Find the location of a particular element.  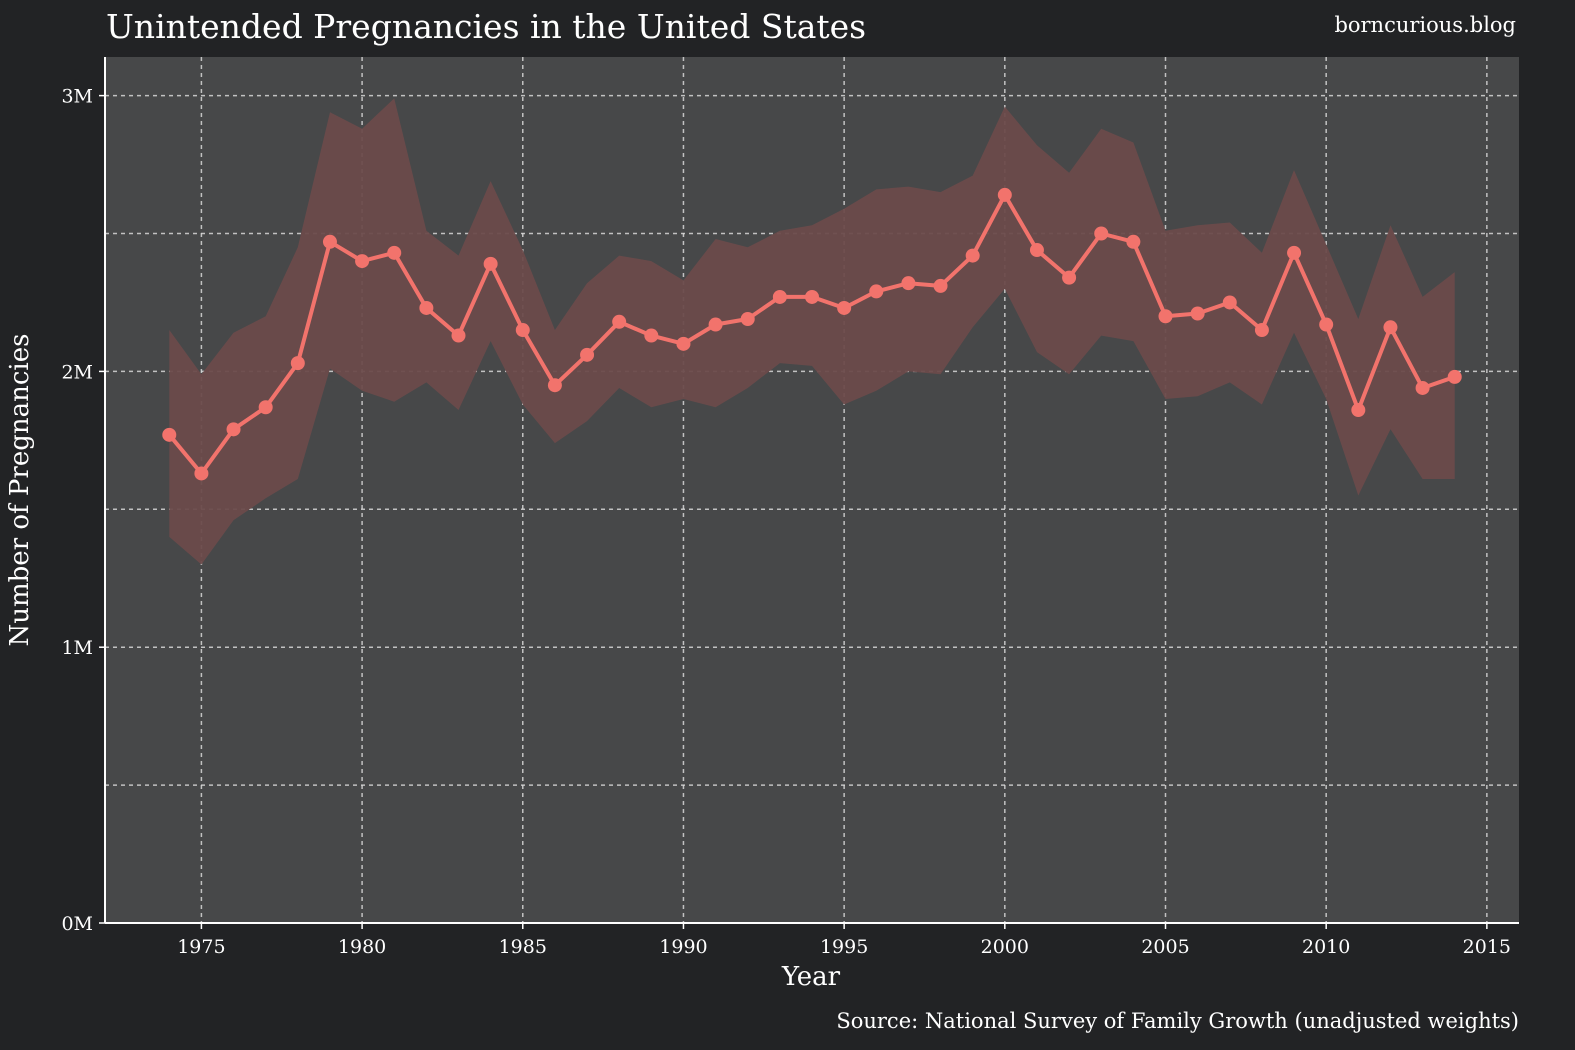

x-tick-label: 1985 is located at coordinates (523, 947).